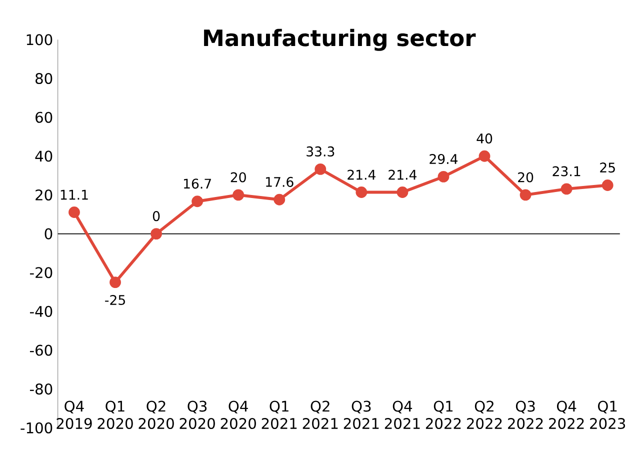 The width and height of the screenshot is (632, 456). What do you see at coordinates (525, 415) in the screenshot?
I see `x-tick-label: Q3 2022` at bounding box center [525, 415].